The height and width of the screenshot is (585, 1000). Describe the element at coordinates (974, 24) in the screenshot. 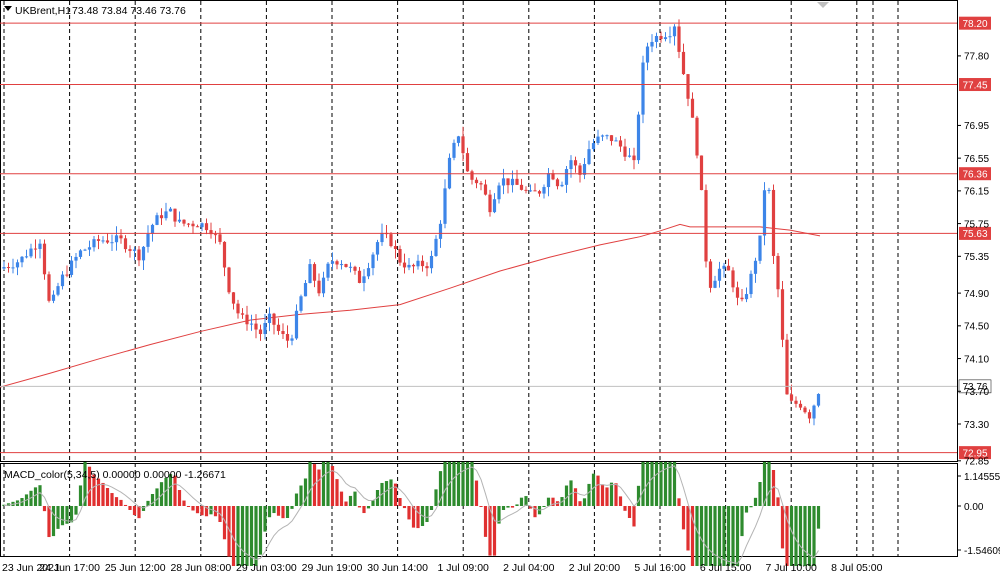

I see `level-label: 78.20` at that location.